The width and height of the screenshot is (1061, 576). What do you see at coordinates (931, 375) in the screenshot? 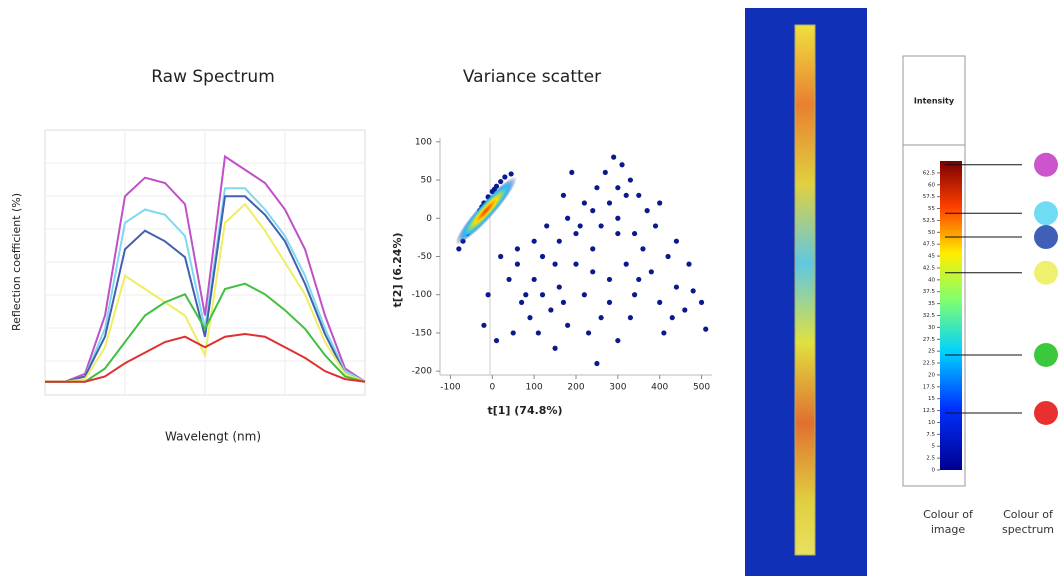
I see `colorbar-tick-label: 20` at bounding box center [931, 375].